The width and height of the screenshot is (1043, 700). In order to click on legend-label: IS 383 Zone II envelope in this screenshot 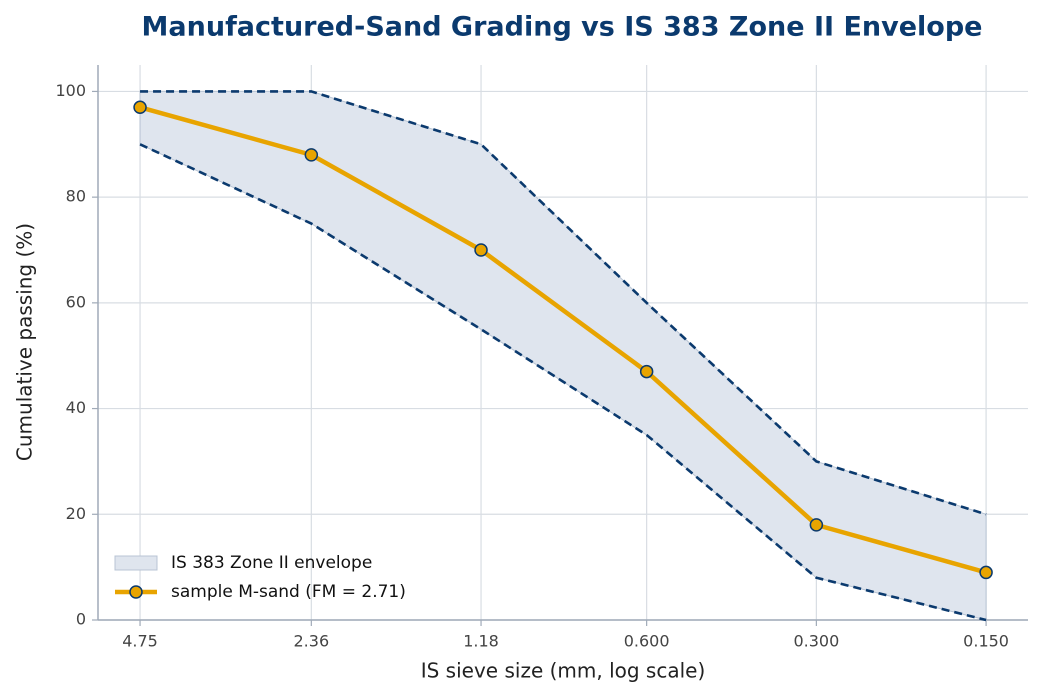, I will do `click(271, 563)`.